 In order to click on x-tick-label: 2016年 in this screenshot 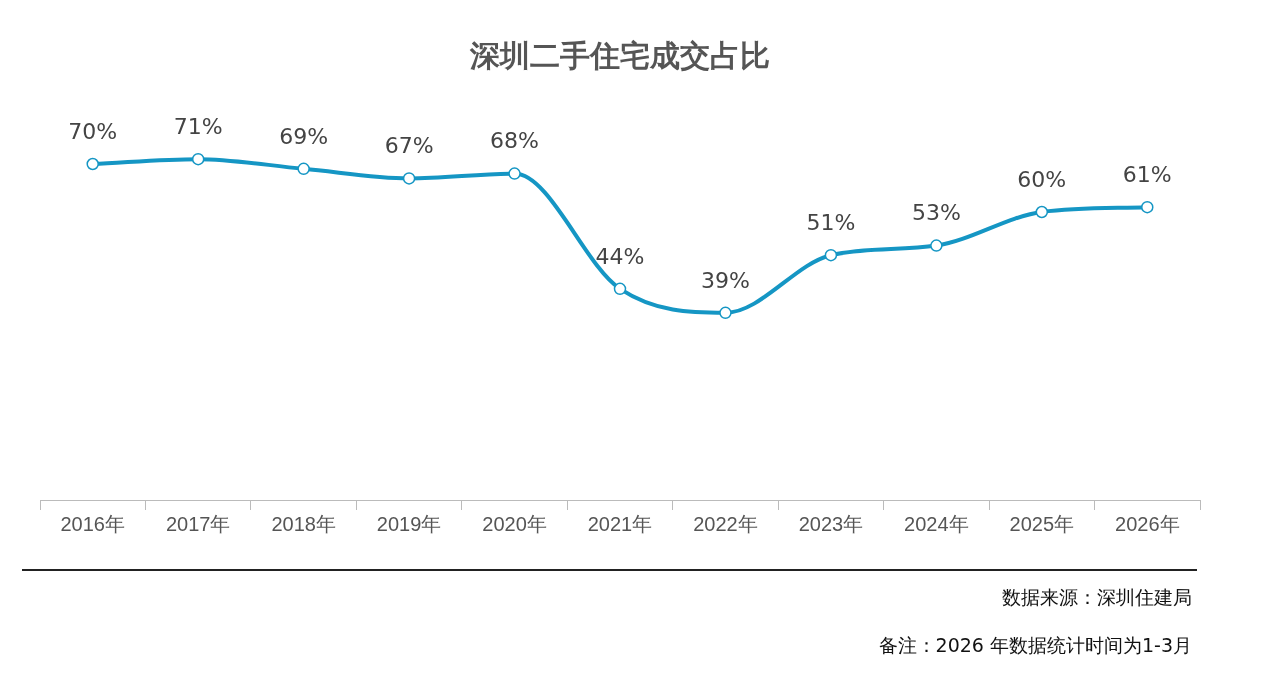, I will do `click(92, 523)`.